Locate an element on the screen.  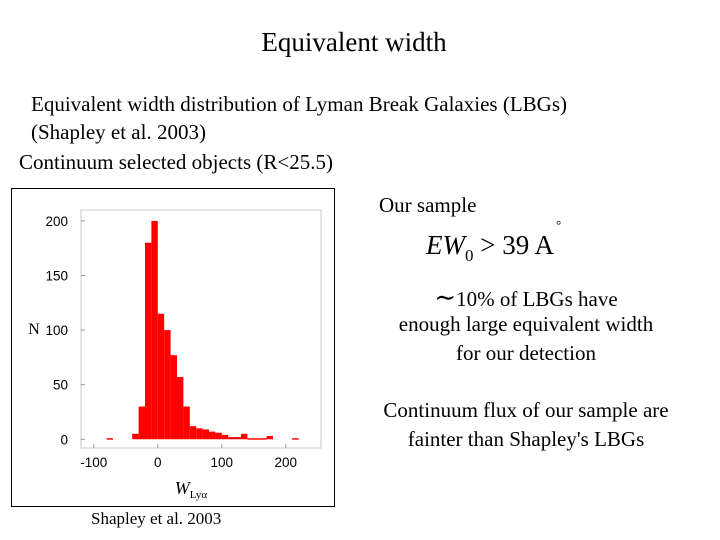
y-tick-label: 50 is located at coordinates (60, 385).